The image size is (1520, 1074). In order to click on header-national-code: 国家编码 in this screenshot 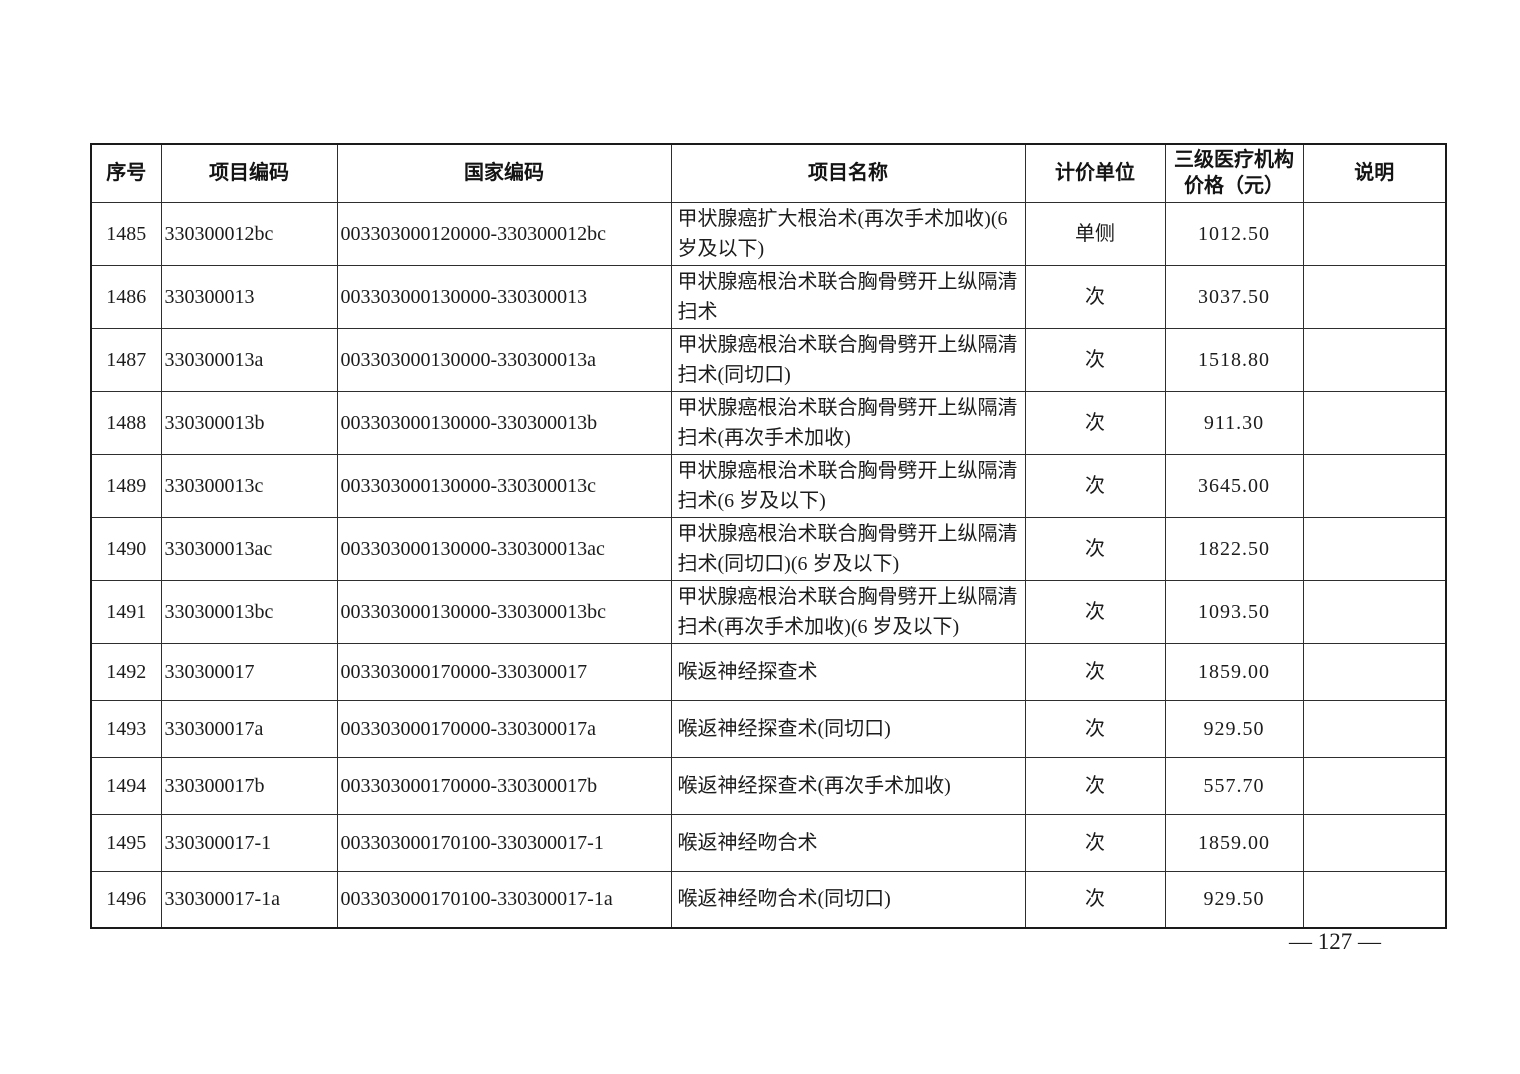, I will do `click(504, 173)`.